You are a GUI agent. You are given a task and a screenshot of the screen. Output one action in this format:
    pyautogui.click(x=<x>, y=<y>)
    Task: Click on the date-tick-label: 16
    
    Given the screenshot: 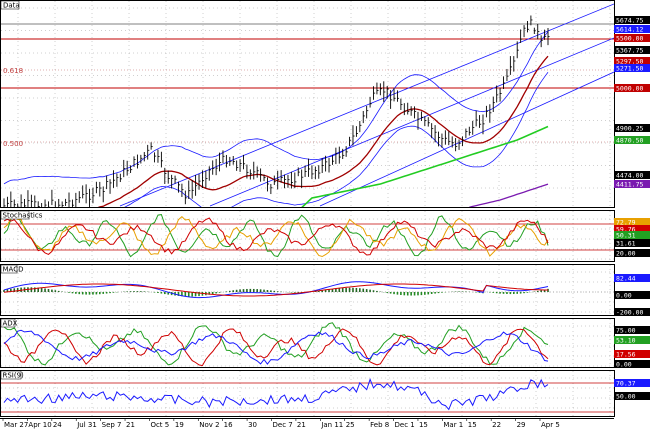 What is the action you would take?
    pyautogui.click(x=228, y=425)
    